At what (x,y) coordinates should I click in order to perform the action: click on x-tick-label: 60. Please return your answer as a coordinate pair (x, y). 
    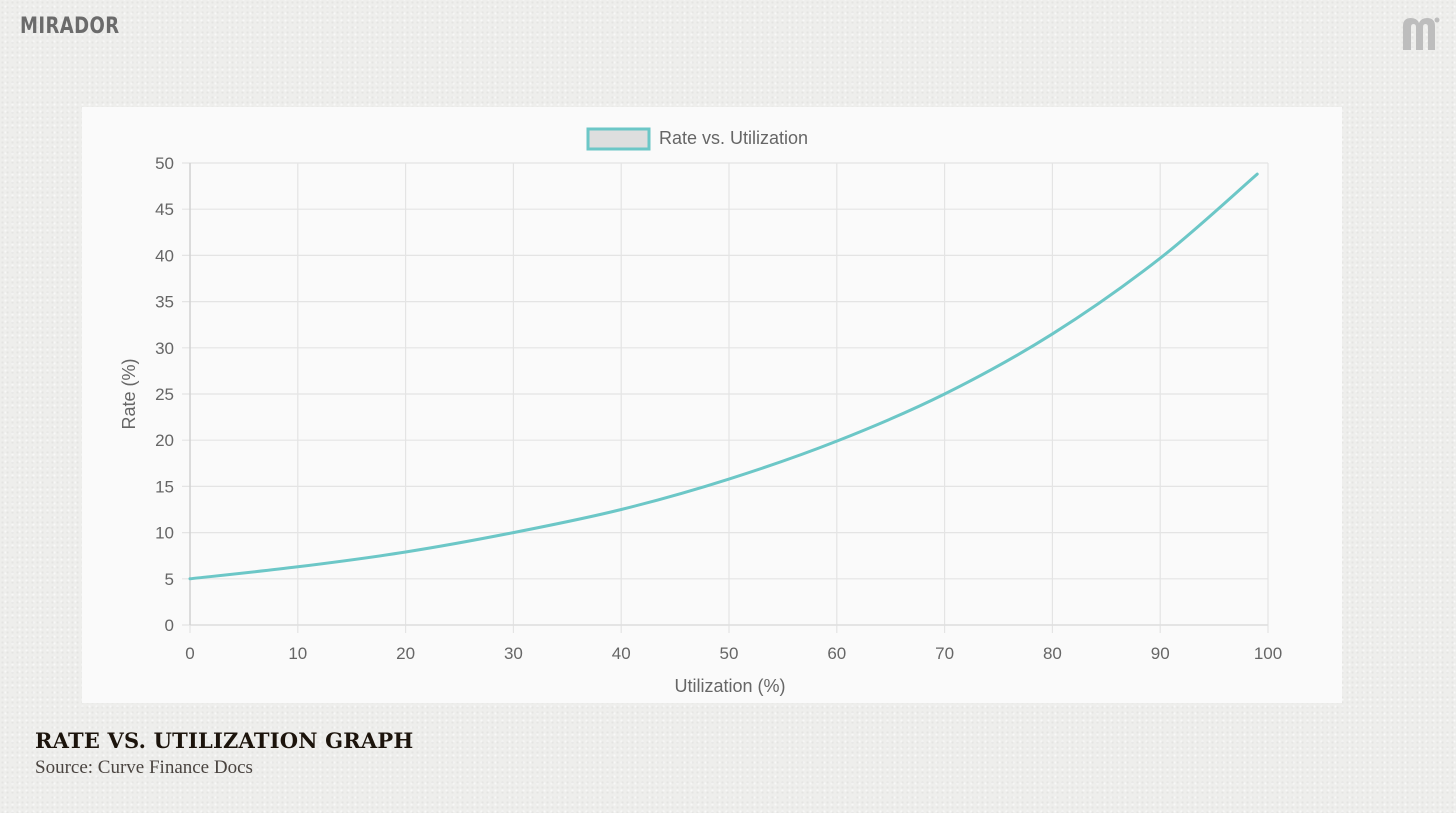
    Looking at the image, I should click on (836, 653).